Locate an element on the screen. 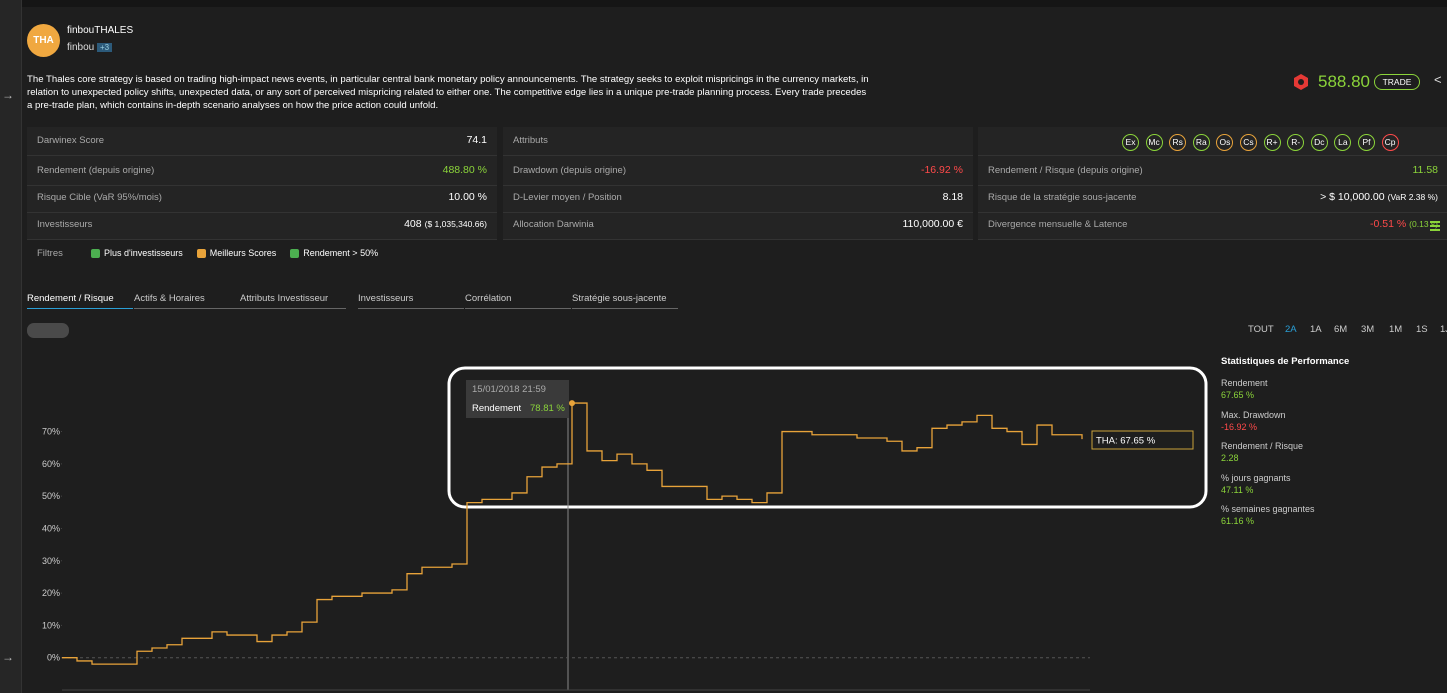 This screenshot has width=1447, height=693. stat-value: 11.58 is located at coordinates (1426, 170).